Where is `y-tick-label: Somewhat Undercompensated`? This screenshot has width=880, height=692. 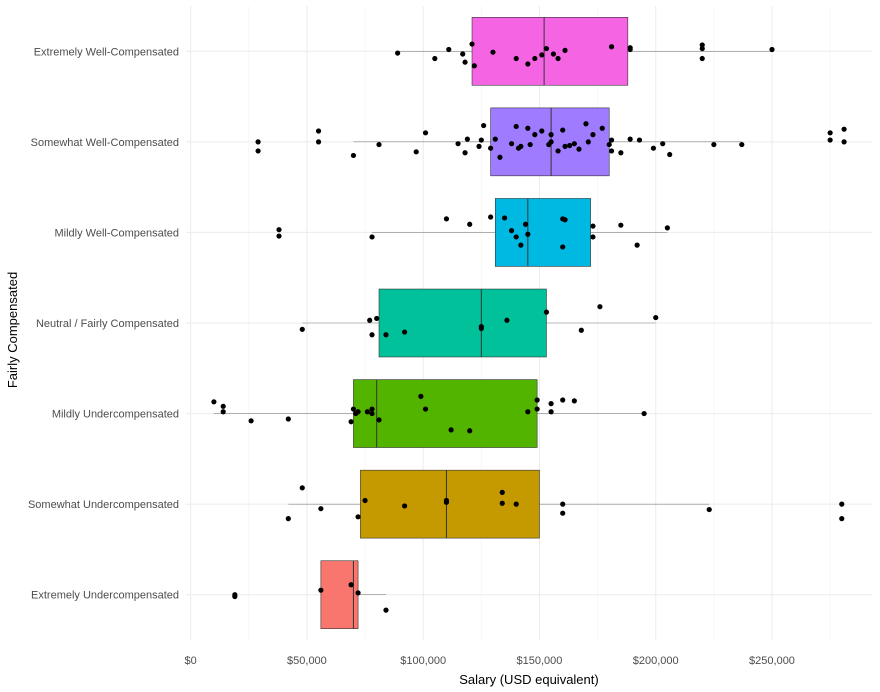 y-tick-label: Somewhat Undercompensated is located at coordinates (103, 505).